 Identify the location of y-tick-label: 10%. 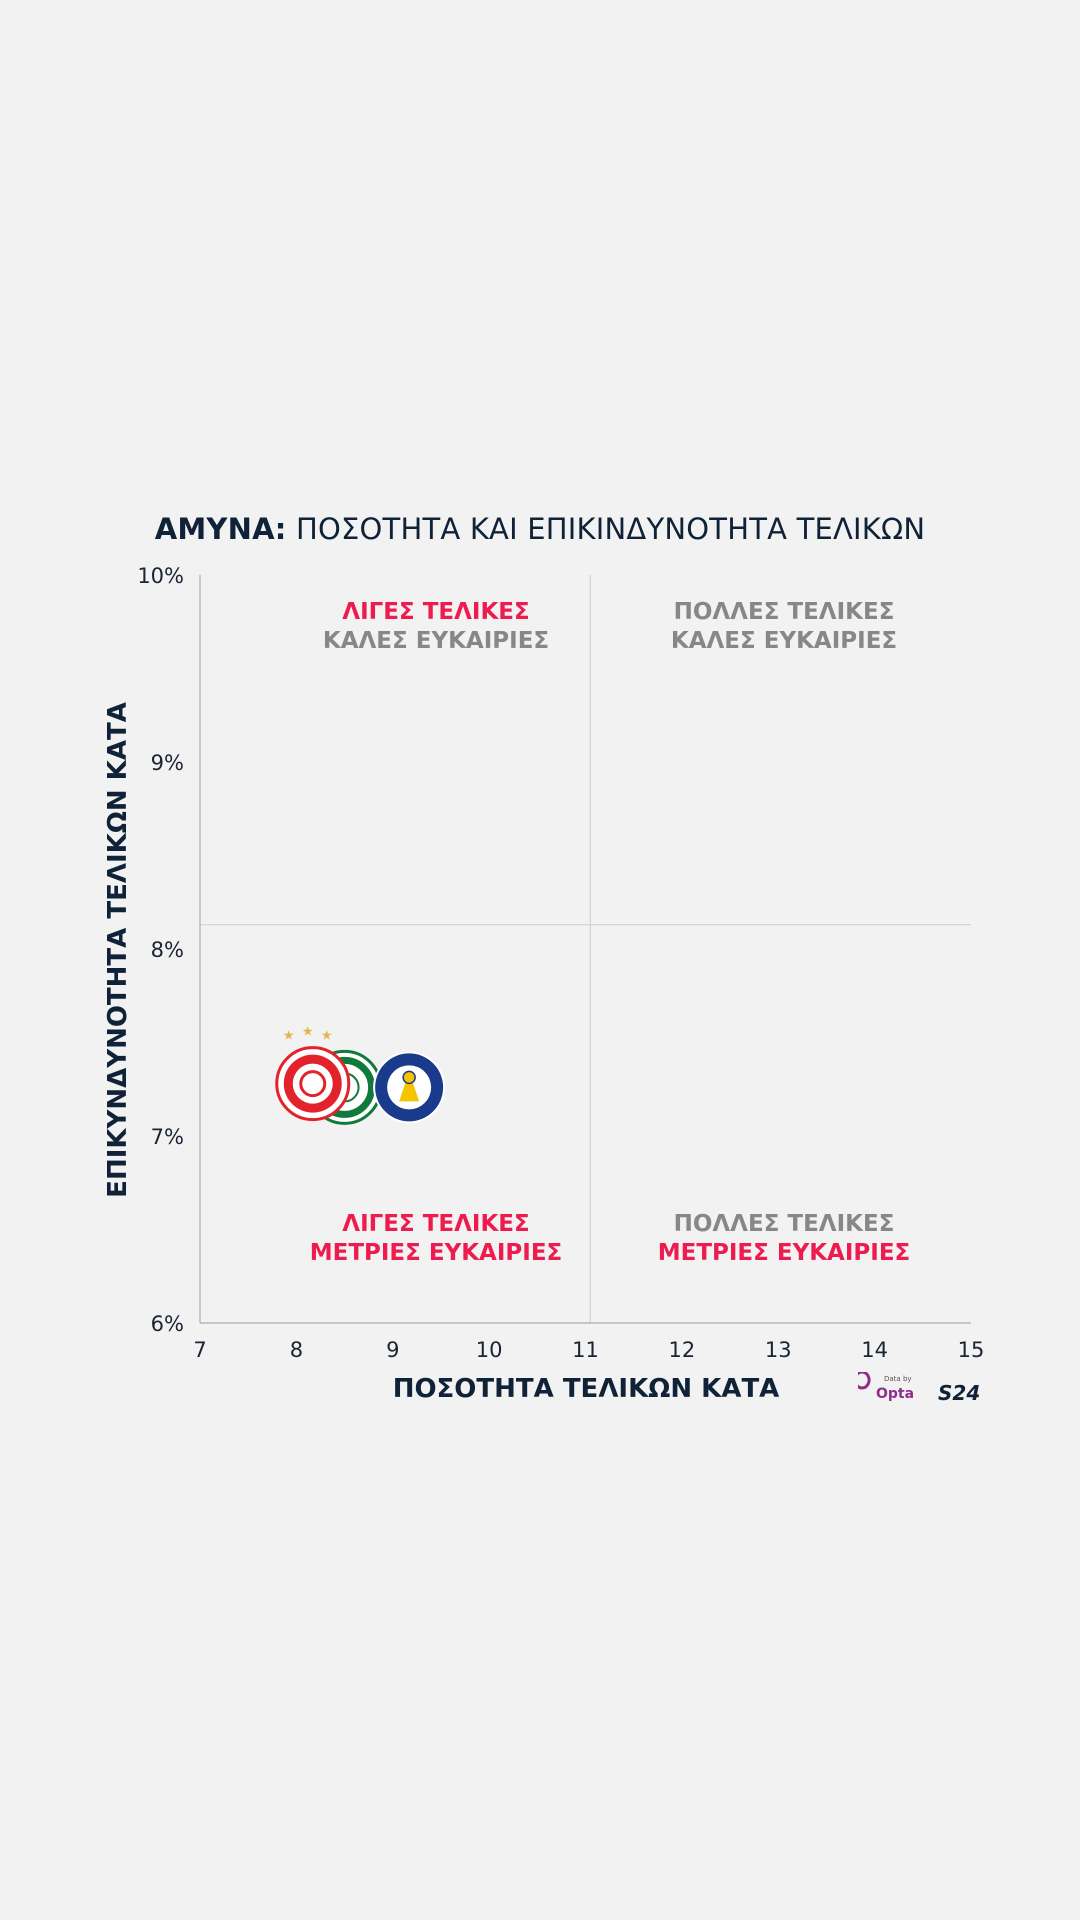
(160, 576).